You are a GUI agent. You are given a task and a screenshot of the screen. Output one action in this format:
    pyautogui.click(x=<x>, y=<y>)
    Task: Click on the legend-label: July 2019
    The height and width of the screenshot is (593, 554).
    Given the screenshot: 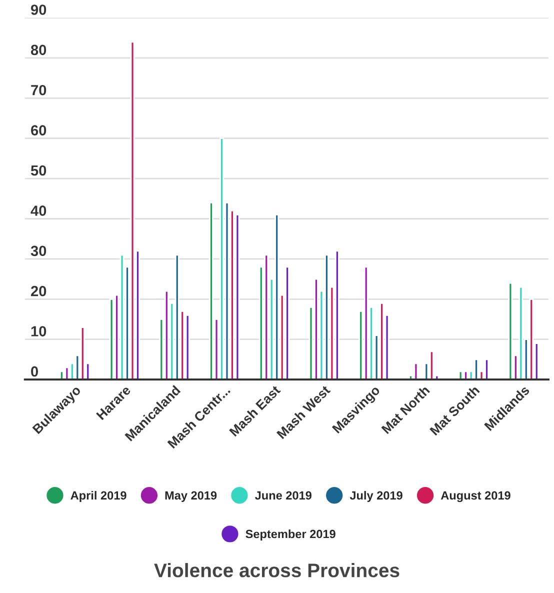 What is the action you would take?
    pyautogui.click(x=376, y=496)
    